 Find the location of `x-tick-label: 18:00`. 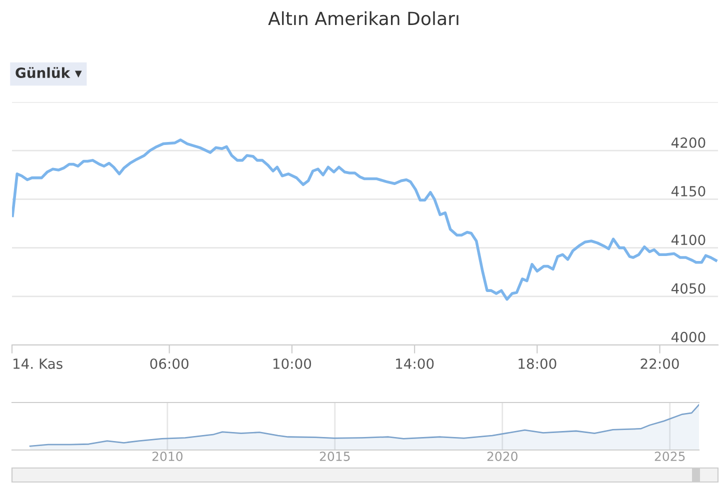

x-tick-label: 18:00 is located at coordinates (537, 363).